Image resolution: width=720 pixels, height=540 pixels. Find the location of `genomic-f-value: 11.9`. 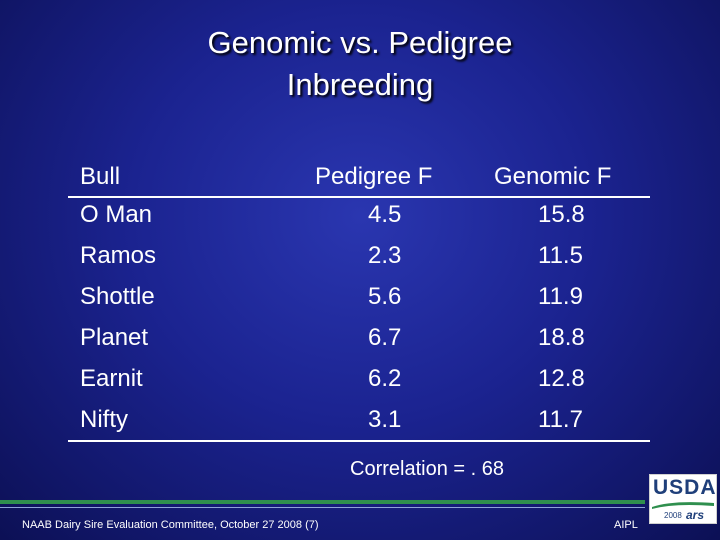

genomic-f-value: 11.9 is located at coordinates (560, 296).